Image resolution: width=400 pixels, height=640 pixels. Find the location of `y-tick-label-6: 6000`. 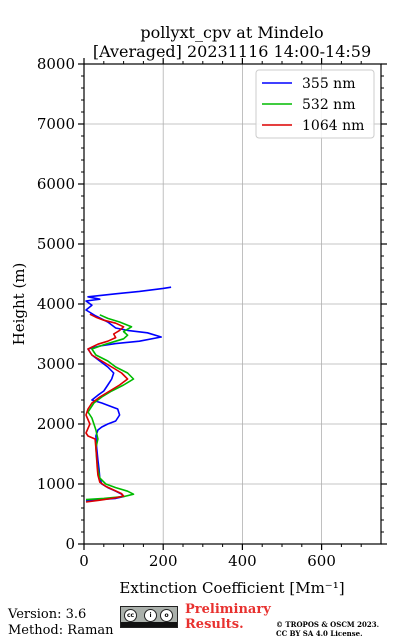

y-tick-label-6: 6000 is located at coordinates (56, 184).